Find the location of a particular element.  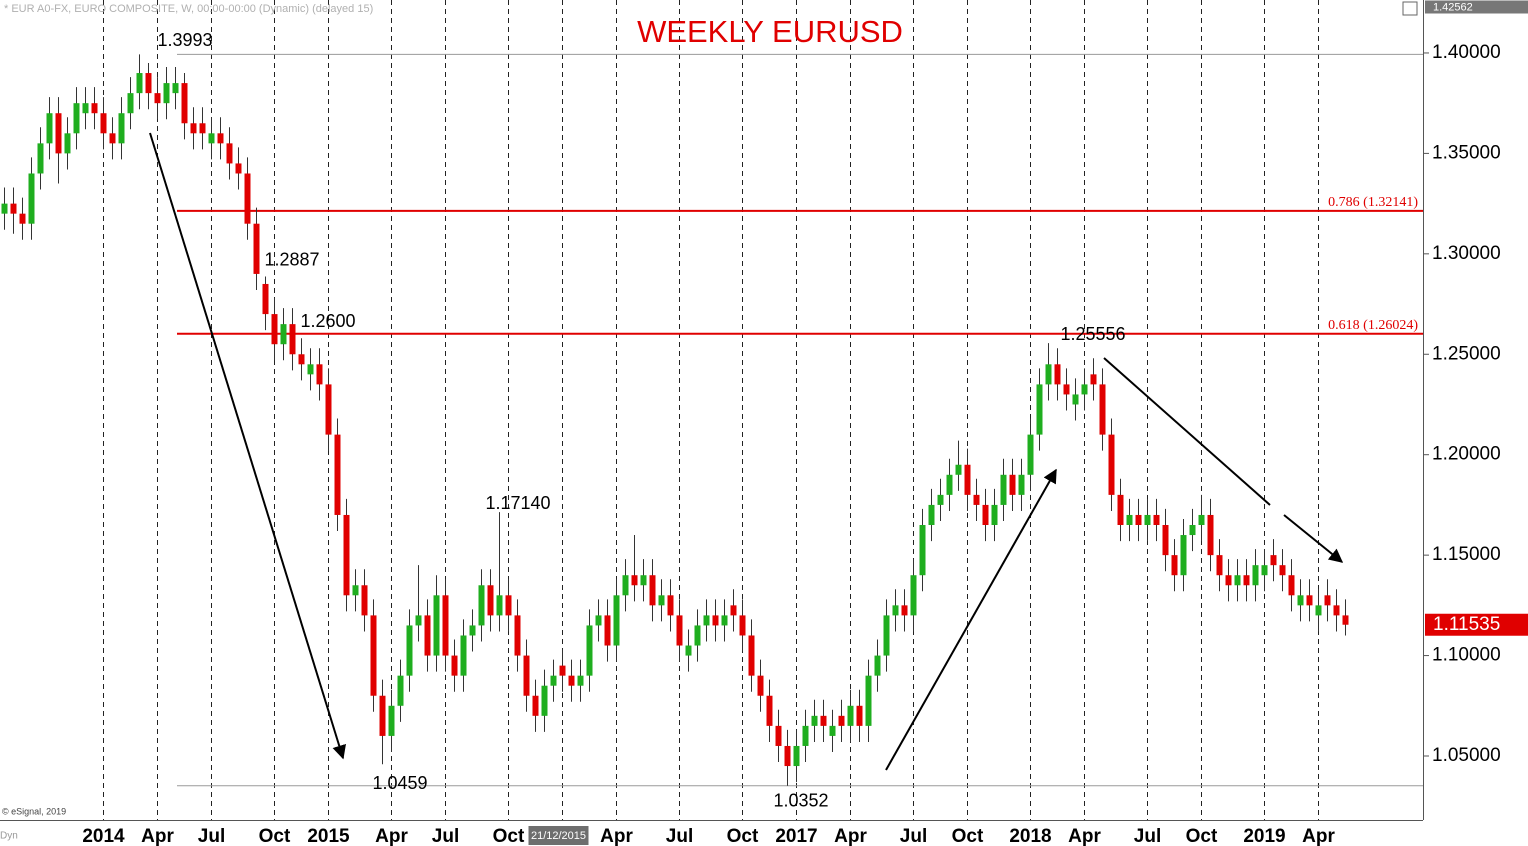

chart-title: WEEKLY EURUSD is located at coordinates (770, 31).